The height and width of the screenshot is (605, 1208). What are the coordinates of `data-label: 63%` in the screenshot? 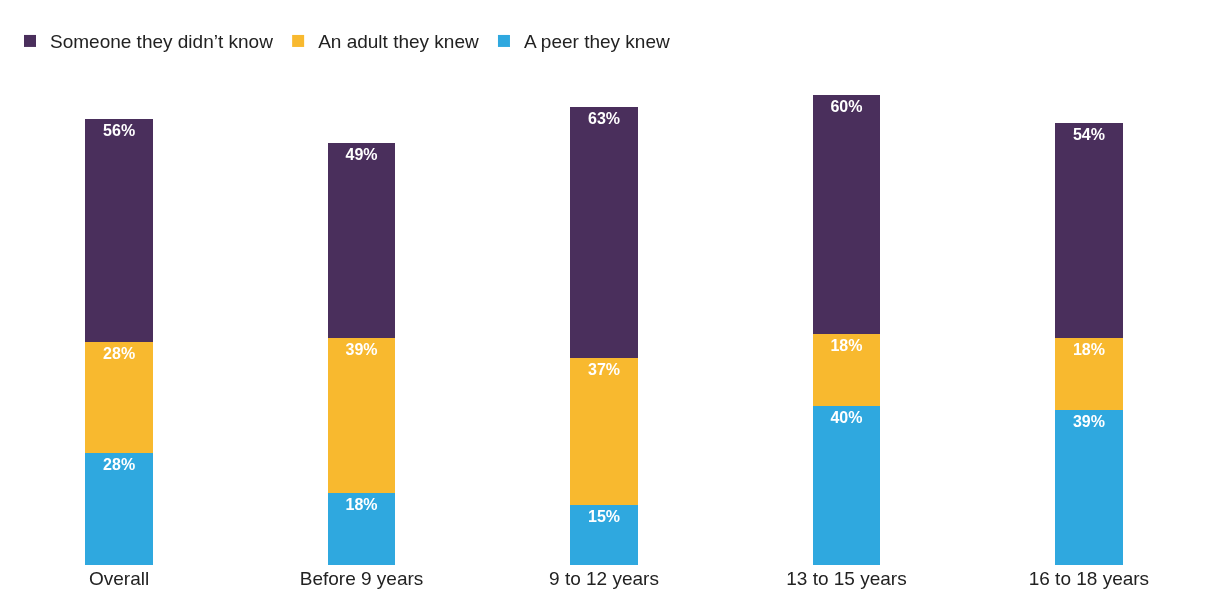 It's located at (604, 118).